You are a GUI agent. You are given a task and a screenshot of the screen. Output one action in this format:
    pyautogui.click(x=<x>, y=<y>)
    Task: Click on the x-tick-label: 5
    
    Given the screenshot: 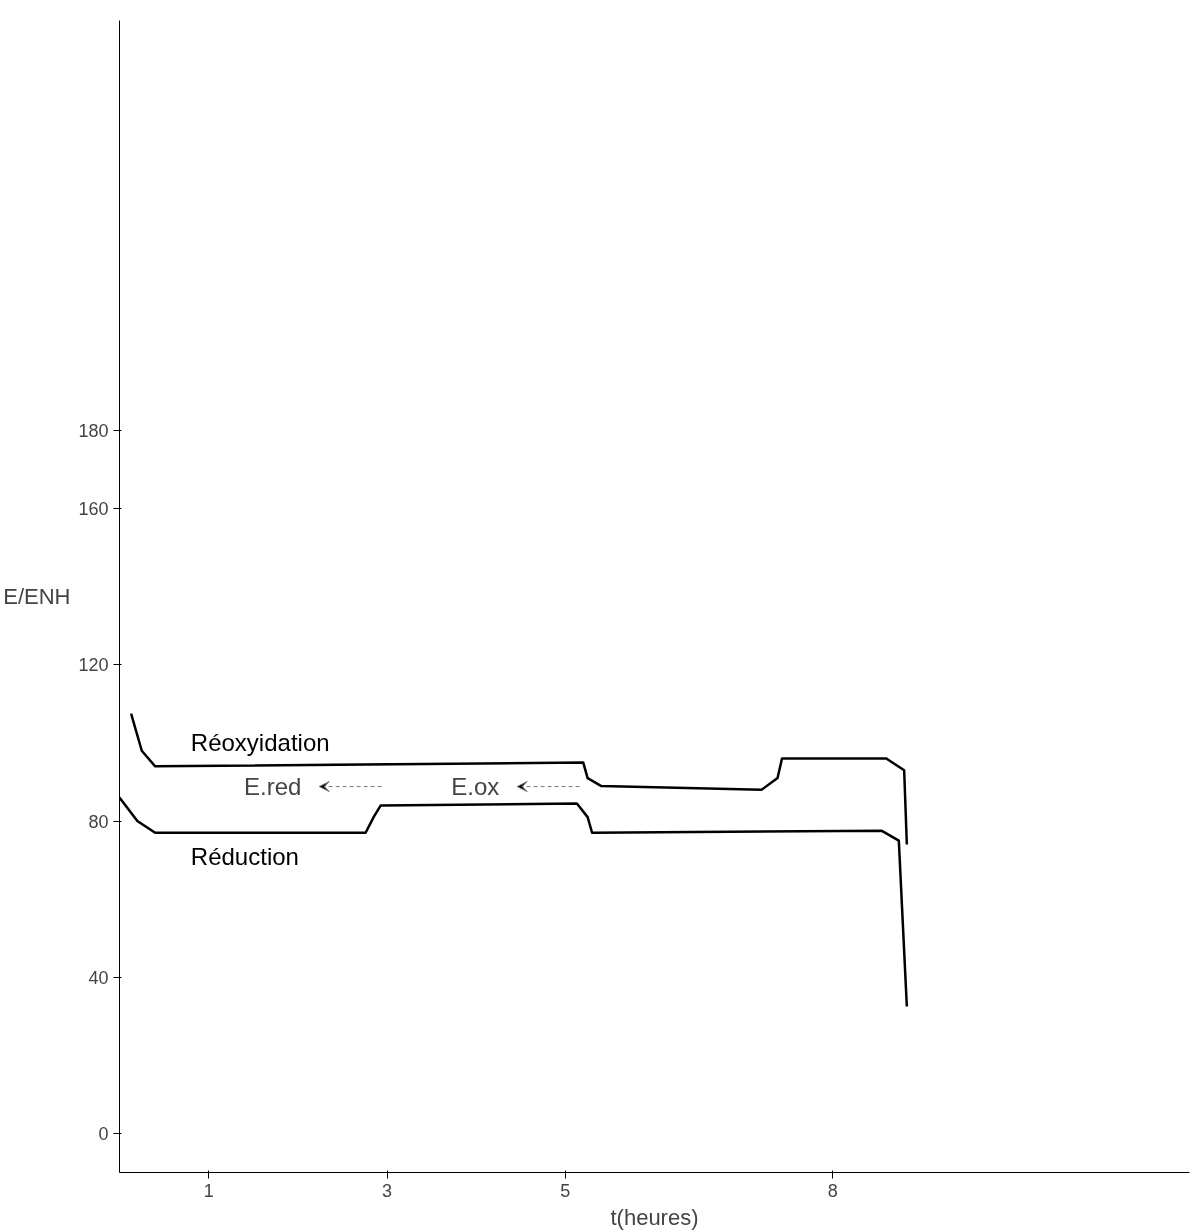 What is the action you would take?
    pyautogui.click(x=565, y=1190)
    